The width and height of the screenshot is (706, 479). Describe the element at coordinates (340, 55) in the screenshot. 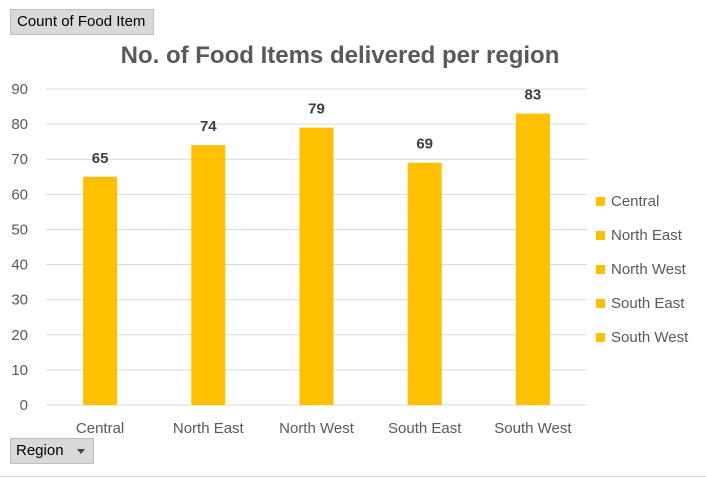

I see `chart-title: No. of Food Items delivered per region` at that location.